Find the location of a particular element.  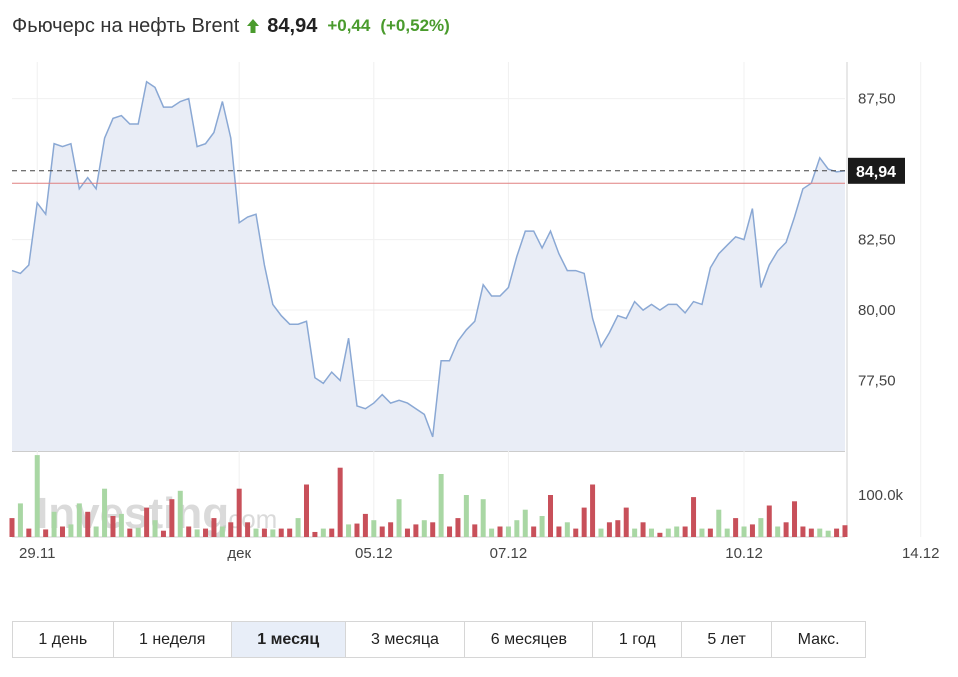

x-tick-label: 05.12 is located at coordinates (374, 553).